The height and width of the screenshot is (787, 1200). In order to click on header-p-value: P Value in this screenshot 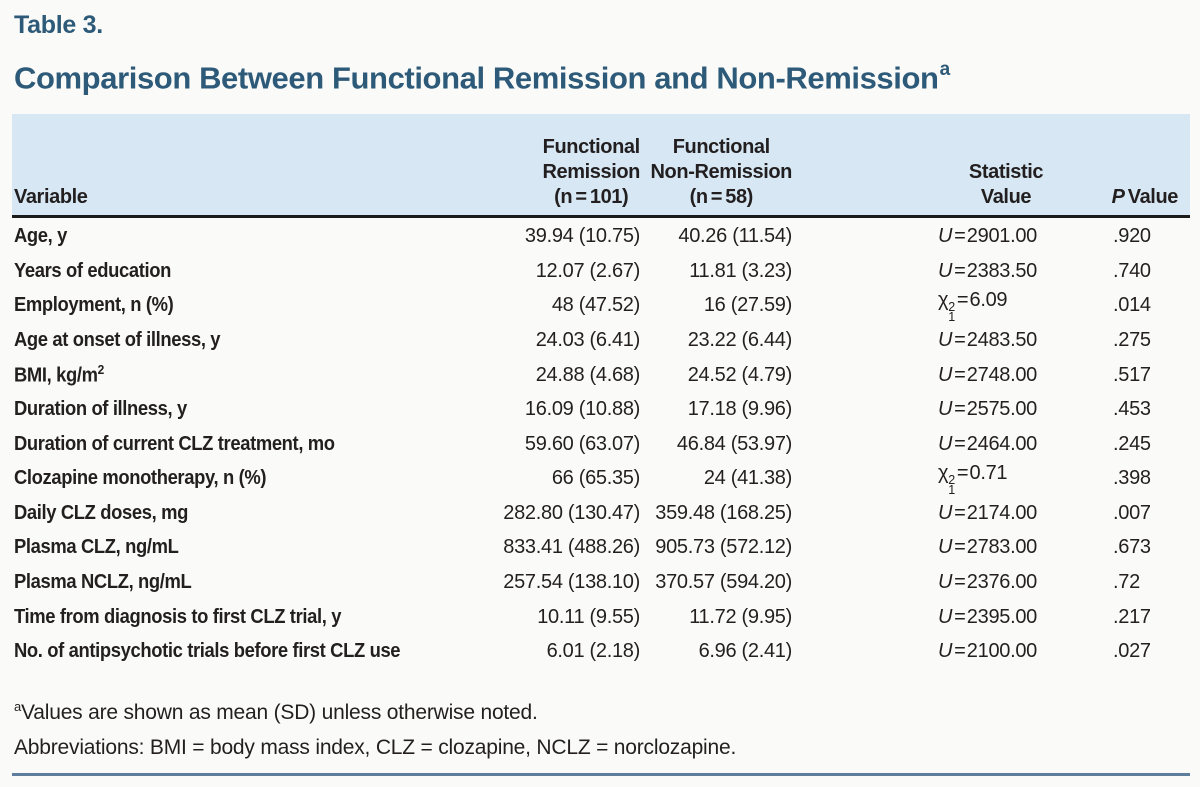, I will do `click(1132, 200)`.